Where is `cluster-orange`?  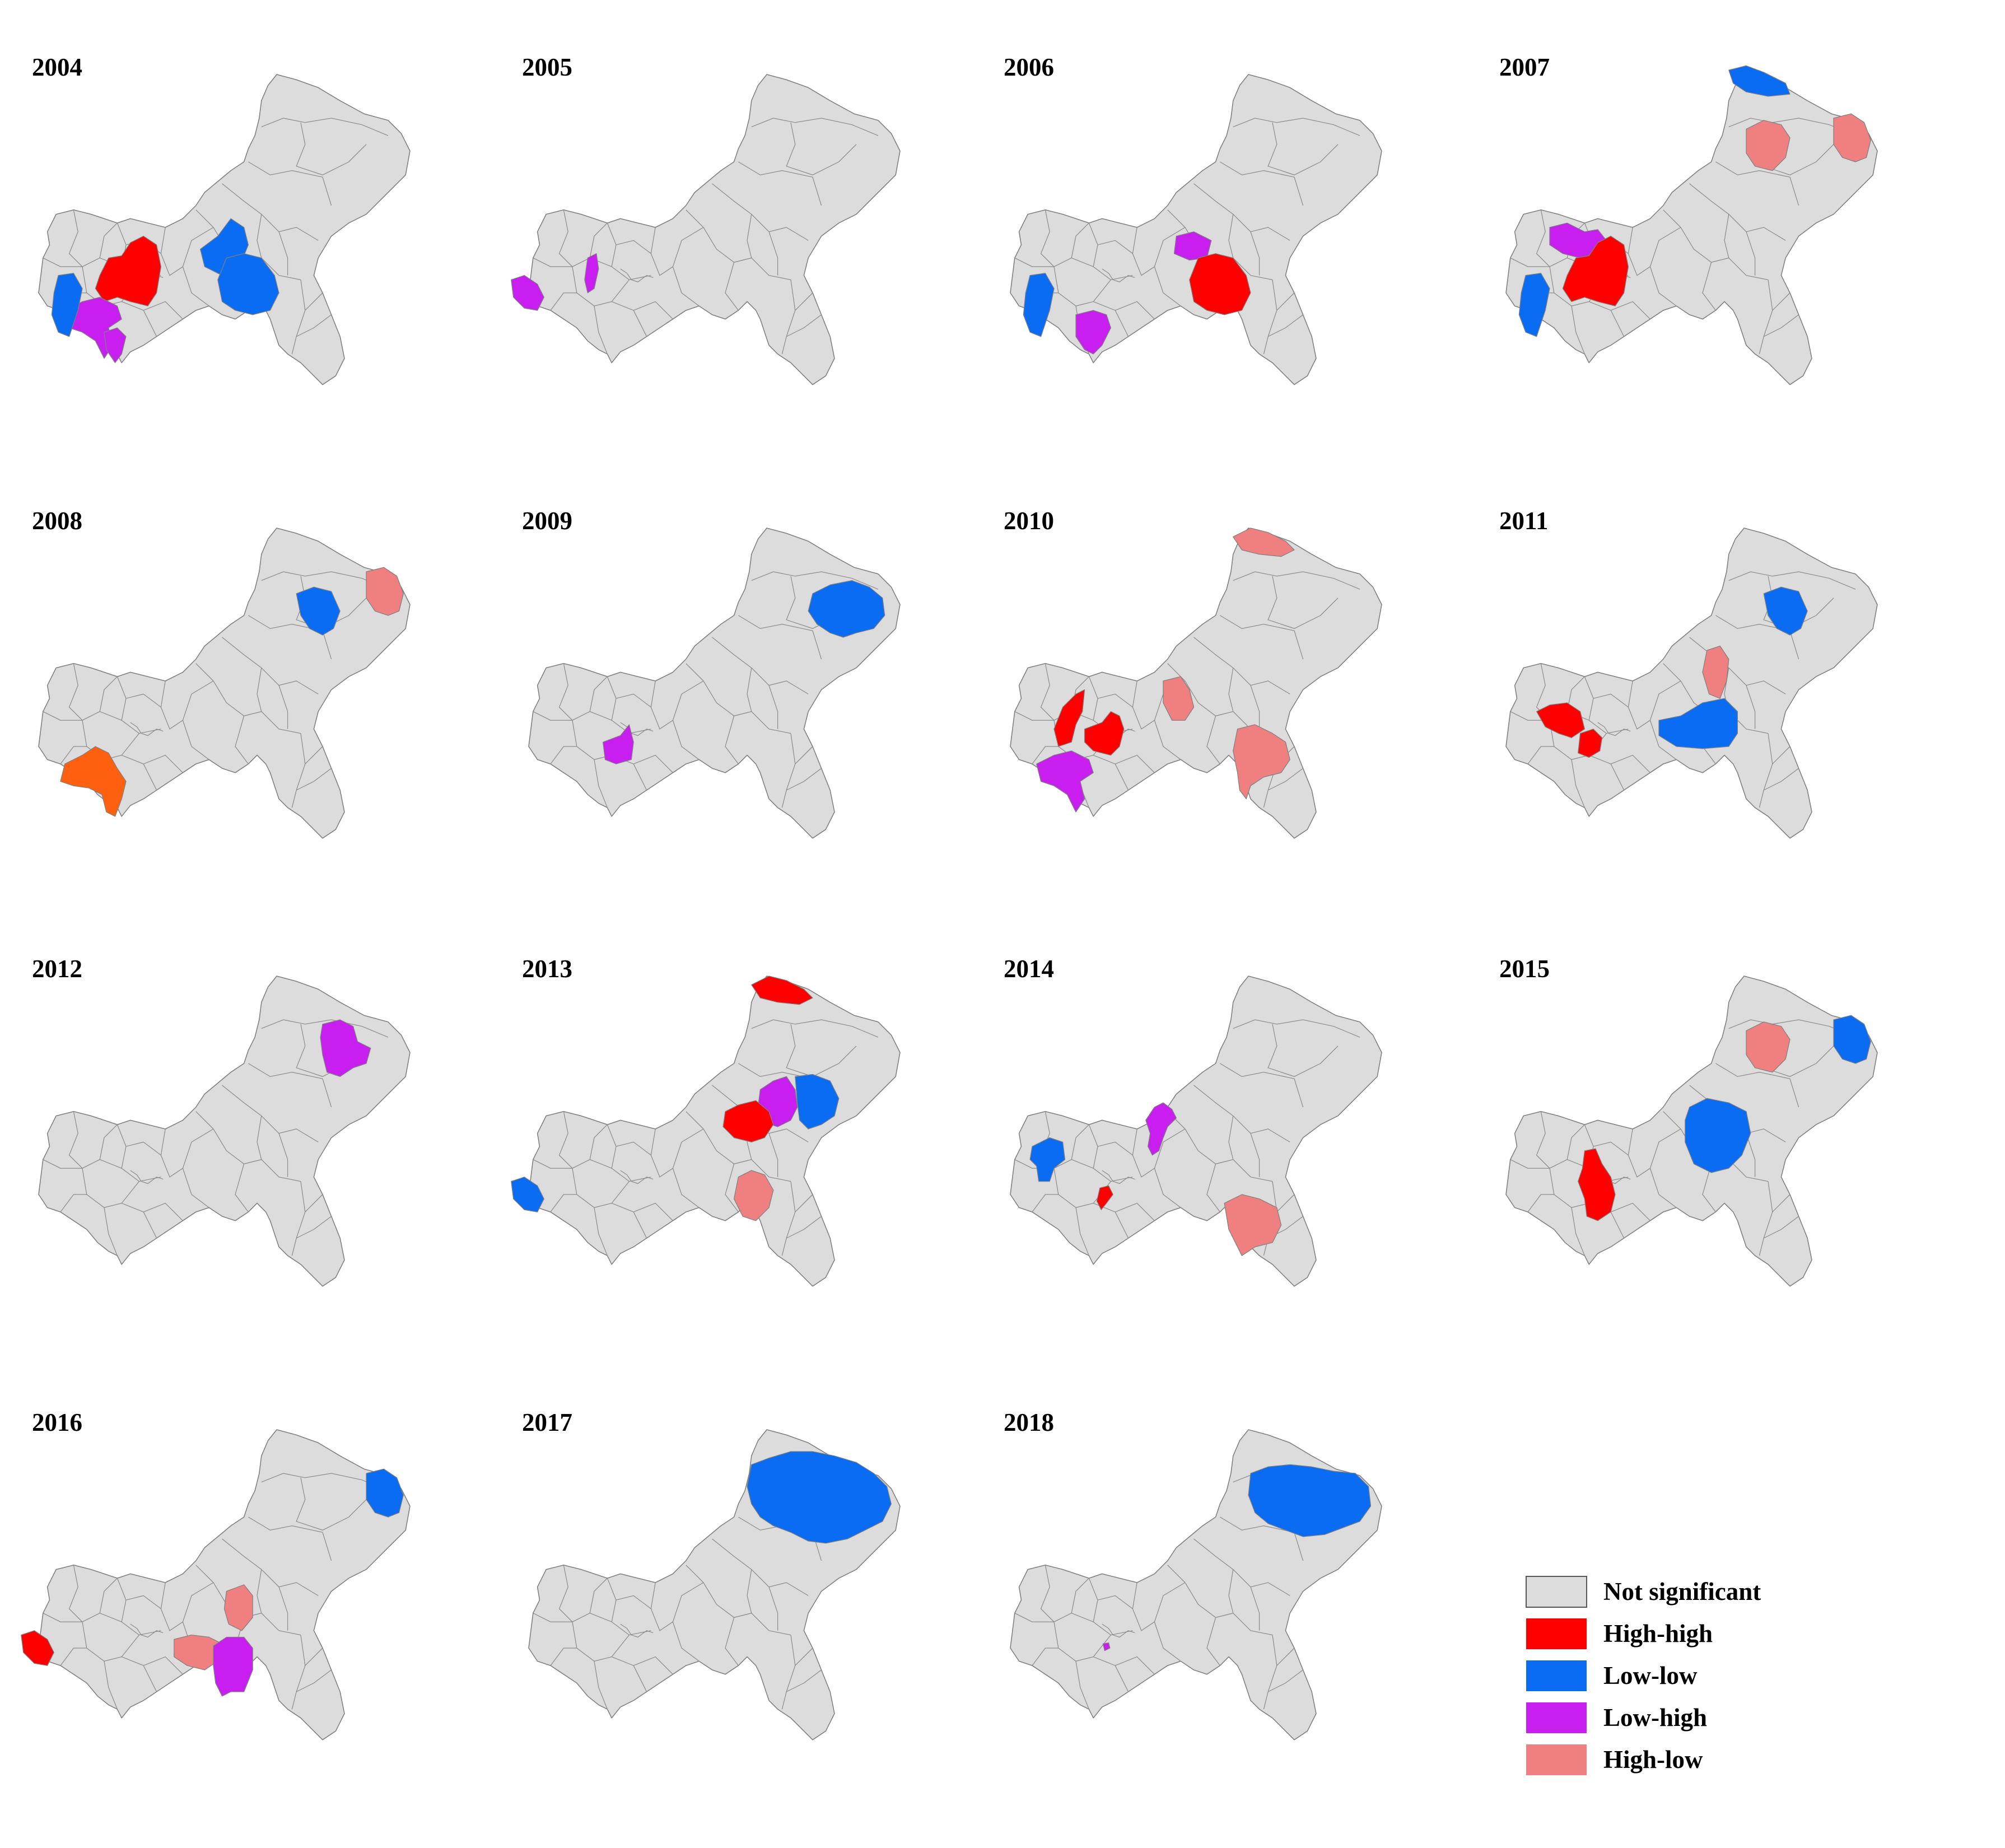 cluster-orange is located at coordinates (93, 782).